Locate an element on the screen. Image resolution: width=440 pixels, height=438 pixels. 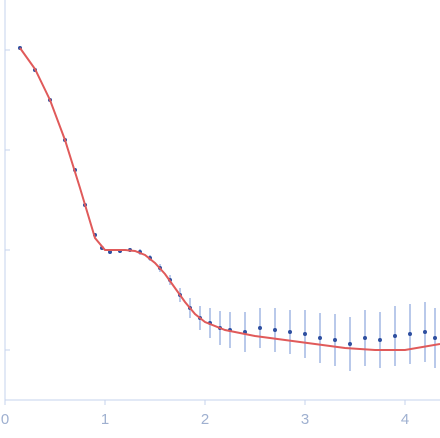
x-tick-label: 4 is located at coordinates (405, 419).